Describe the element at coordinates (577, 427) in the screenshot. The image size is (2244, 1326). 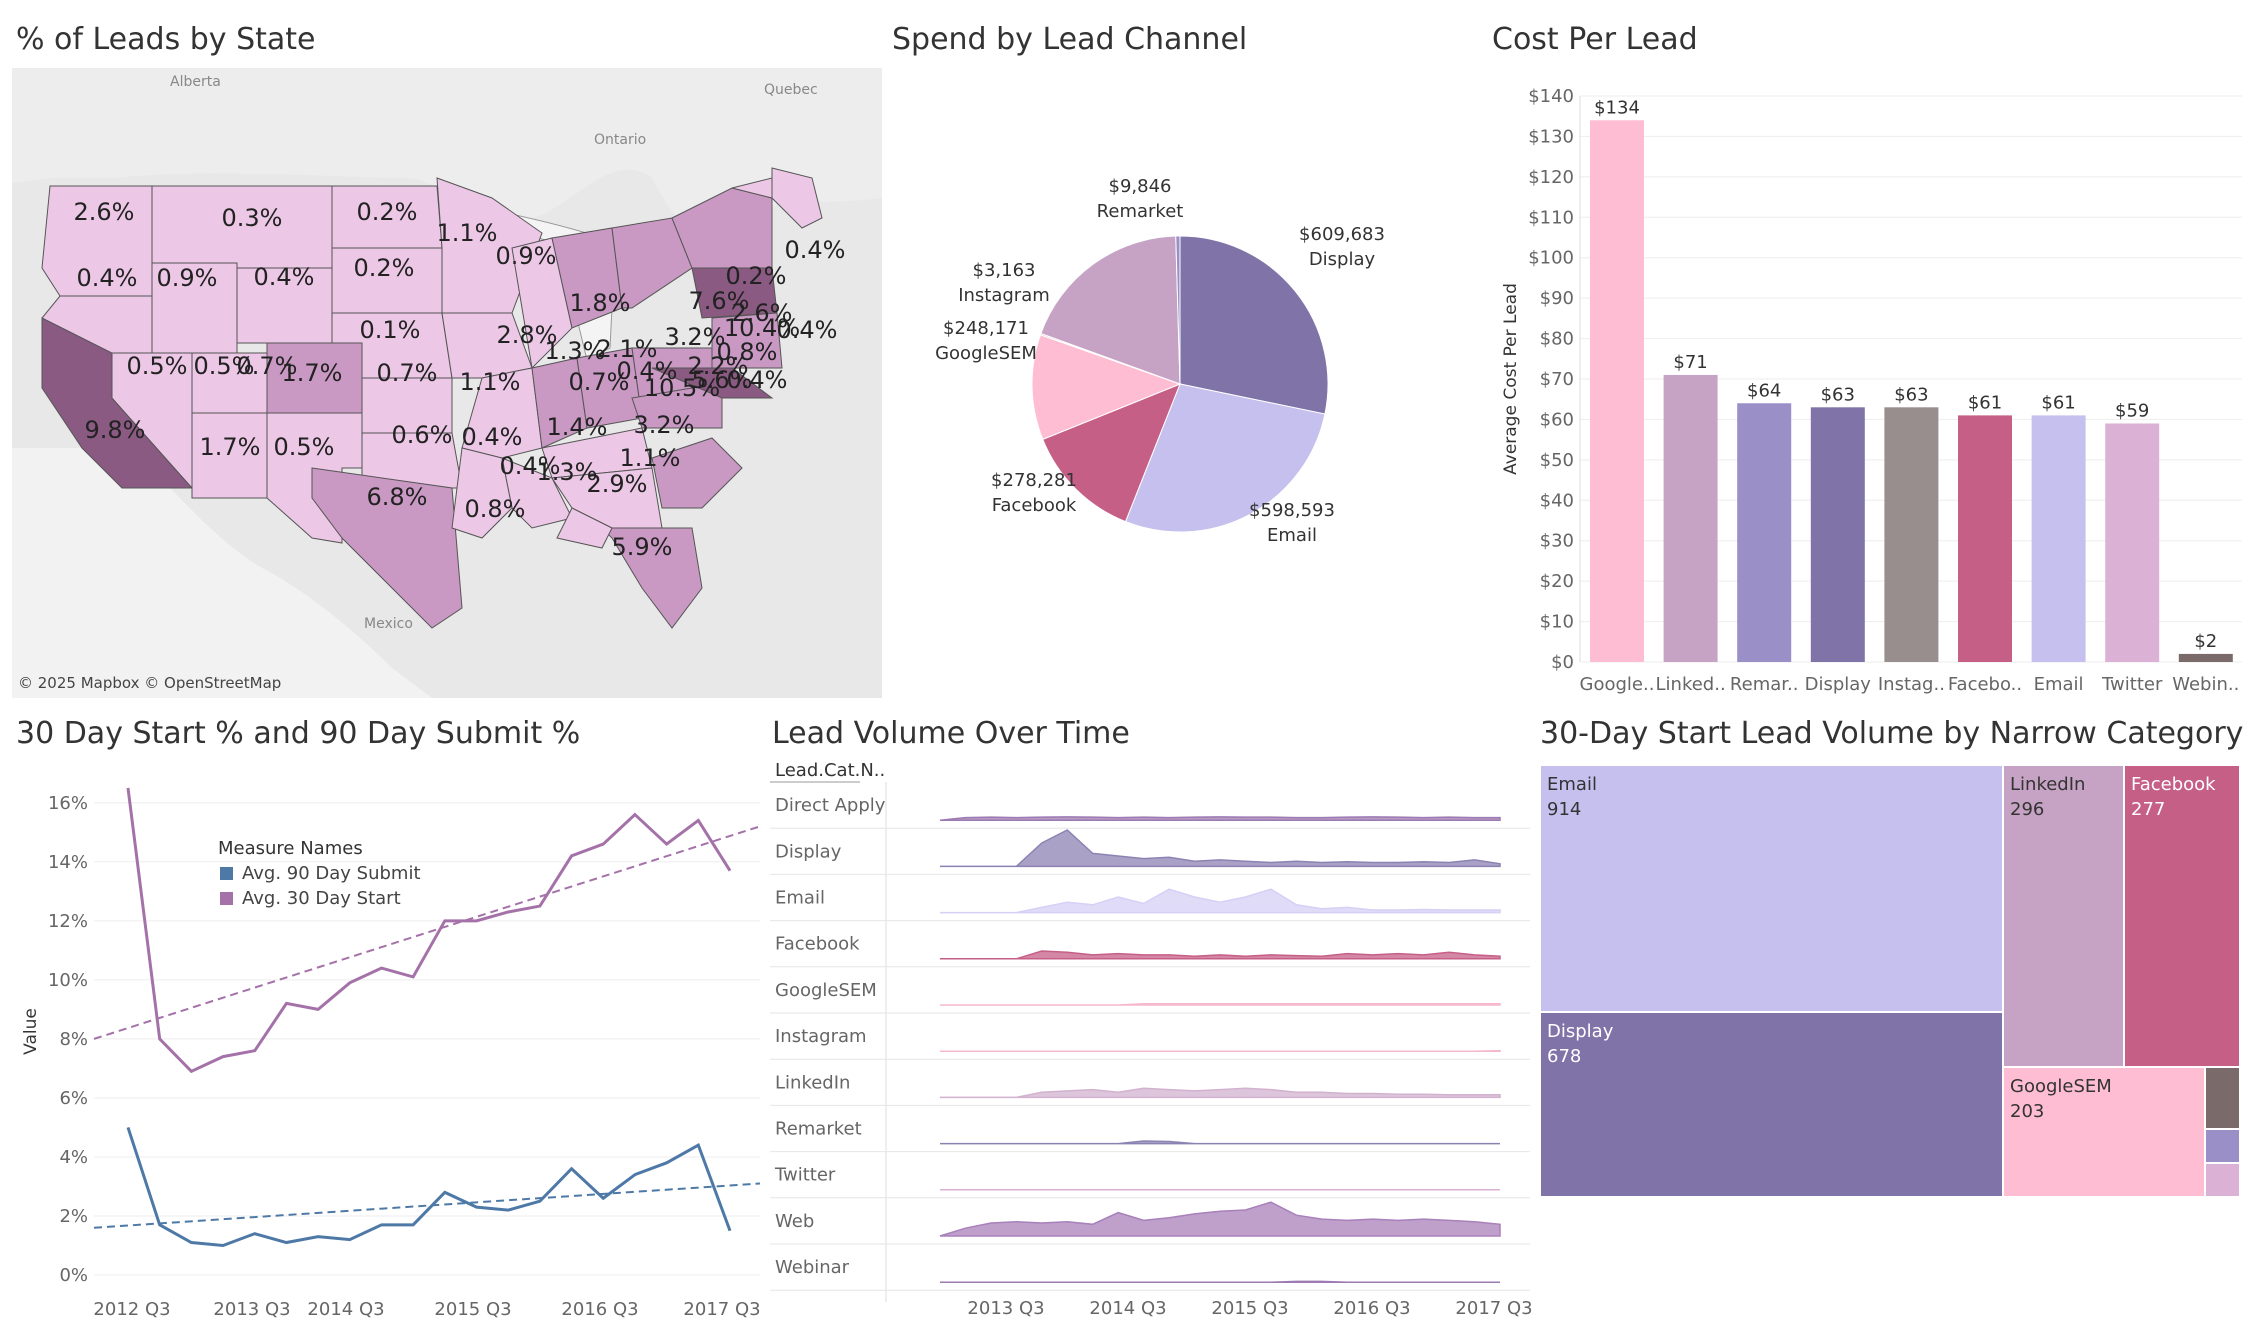
I see `state-percent-label: 1.4%` at that location.